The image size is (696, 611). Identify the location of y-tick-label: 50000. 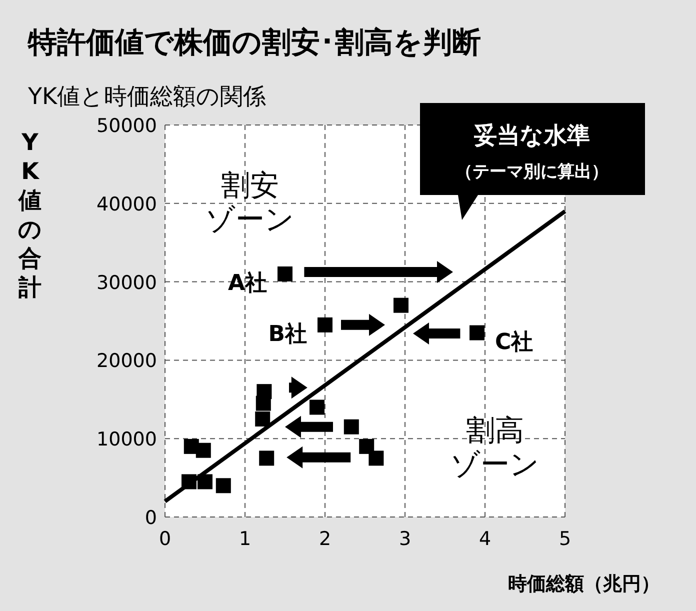
(126, 126).